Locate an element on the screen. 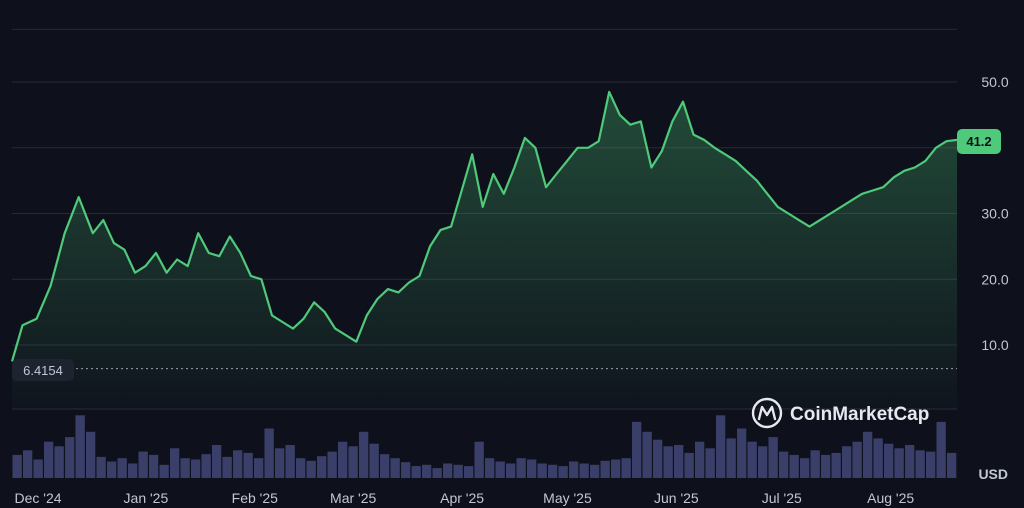 The height and width of the screenshot is (508, 1024). current-price-label: 41.2 is located at coordinates (978, 141).